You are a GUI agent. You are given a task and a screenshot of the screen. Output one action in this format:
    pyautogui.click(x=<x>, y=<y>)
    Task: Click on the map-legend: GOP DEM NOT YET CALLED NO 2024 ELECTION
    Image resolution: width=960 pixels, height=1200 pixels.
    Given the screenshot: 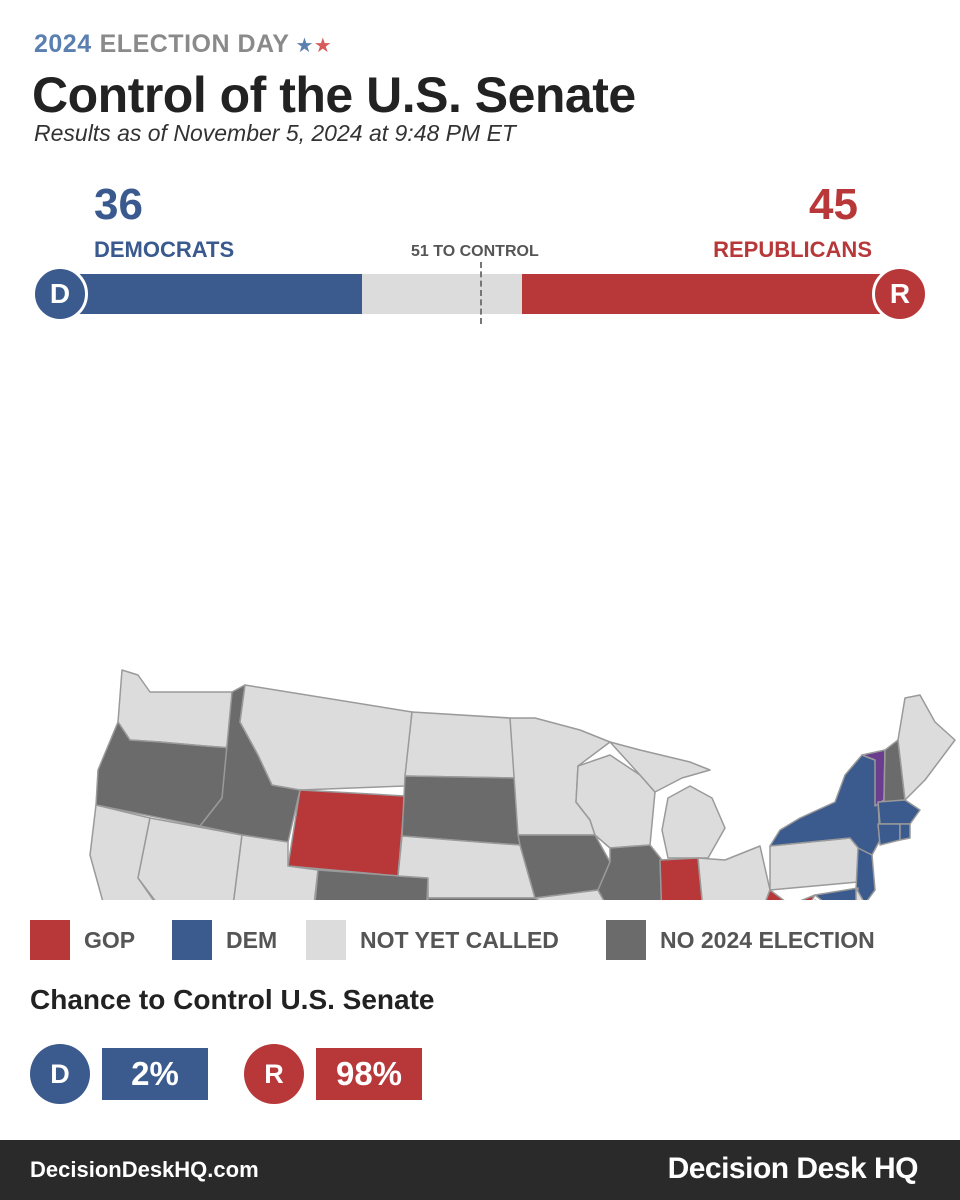 What is the action you would take?
    pyautogui.click(x=480, y=940)
    